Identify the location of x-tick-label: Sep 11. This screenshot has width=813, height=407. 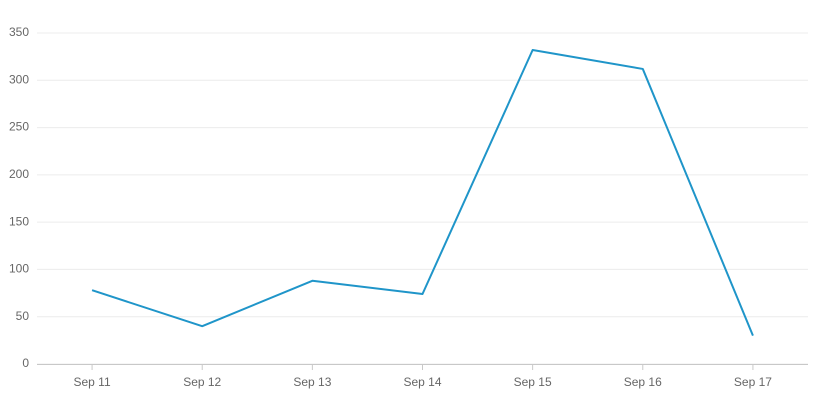
(91, 382).